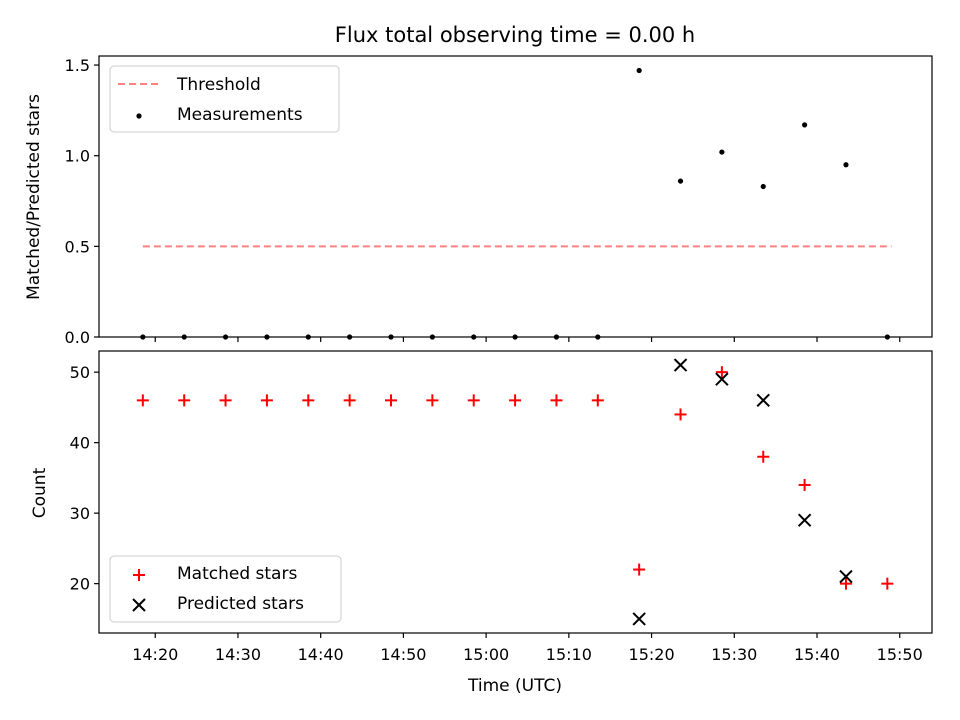 This screenshot has height=720, width=960. What do you see at coordinates (218, 85) in the screenshot?
I see `legend-threshold-label: Threshold` at bounding box center [218, 85].